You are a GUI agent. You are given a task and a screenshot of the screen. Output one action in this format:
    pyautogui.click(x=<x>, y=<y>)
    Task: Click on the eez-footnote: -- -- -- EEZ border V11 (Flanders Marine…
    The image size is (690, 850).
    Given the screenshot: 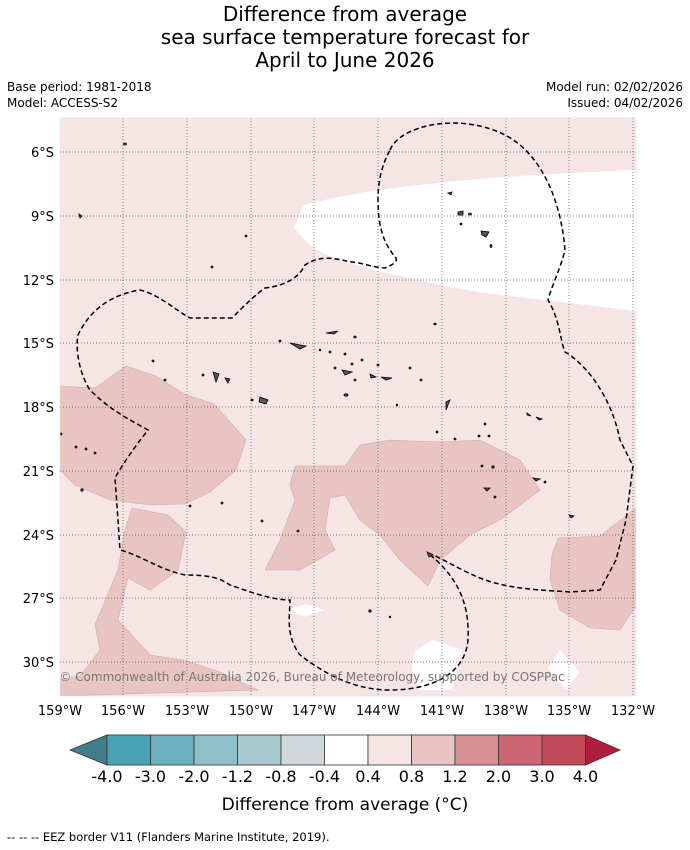 What is the action you would take?
    pyautogui.click(x=168, y=837)
    